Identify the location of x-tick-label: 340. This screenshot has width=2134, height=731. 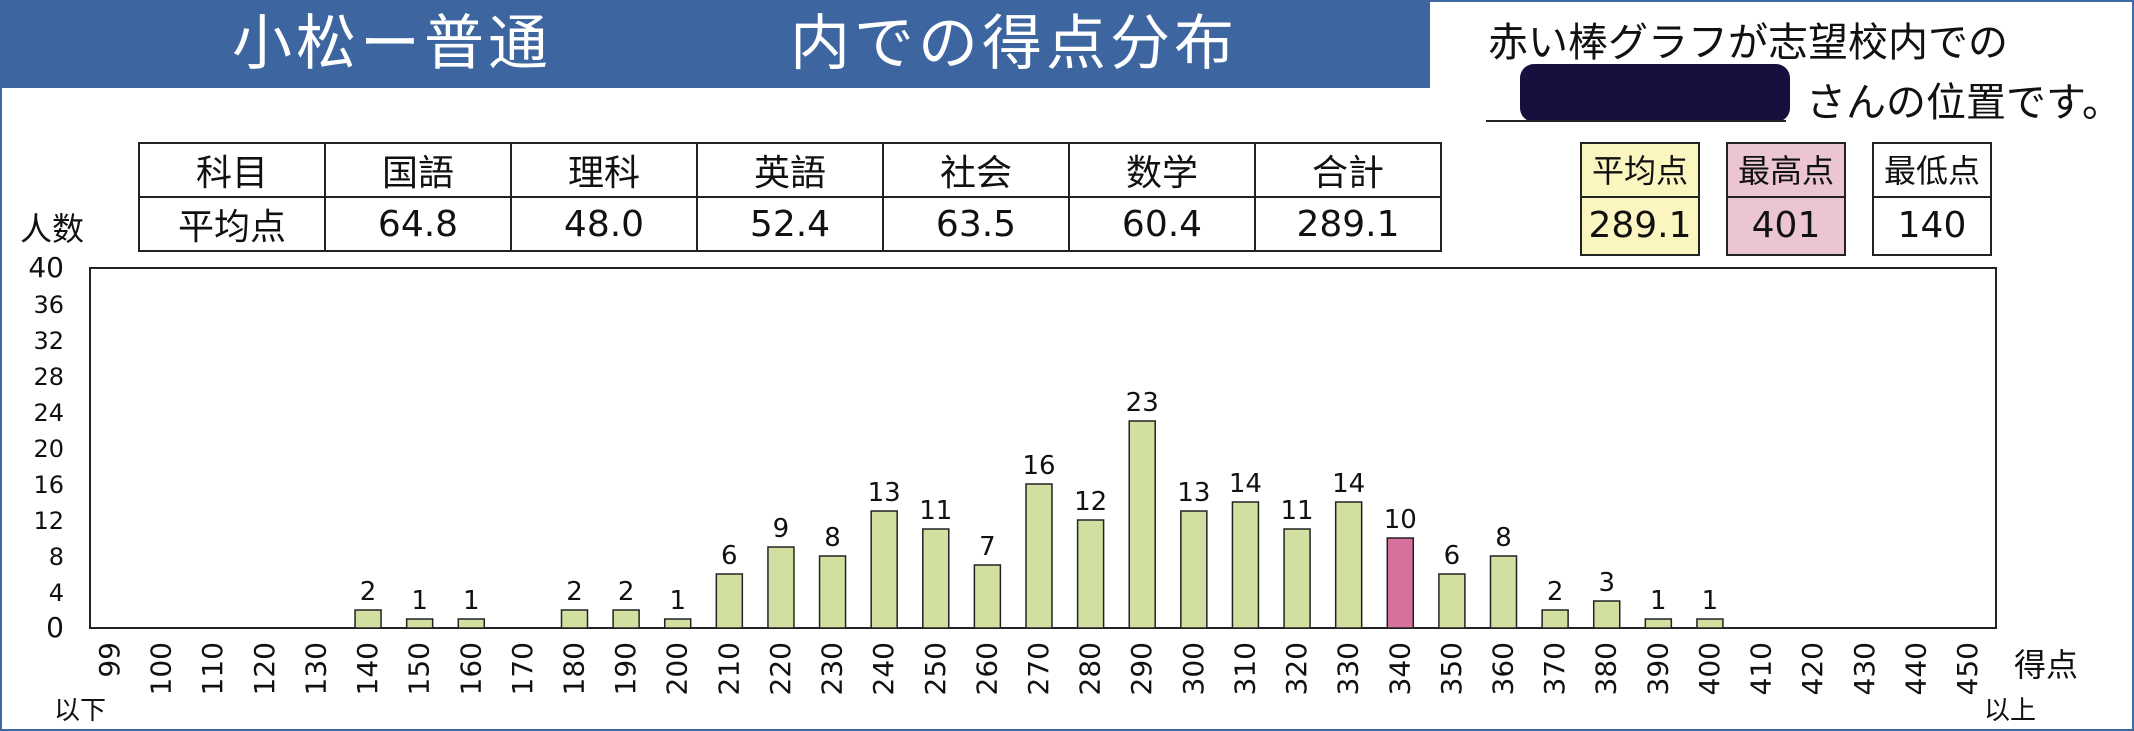
(1399, 668).